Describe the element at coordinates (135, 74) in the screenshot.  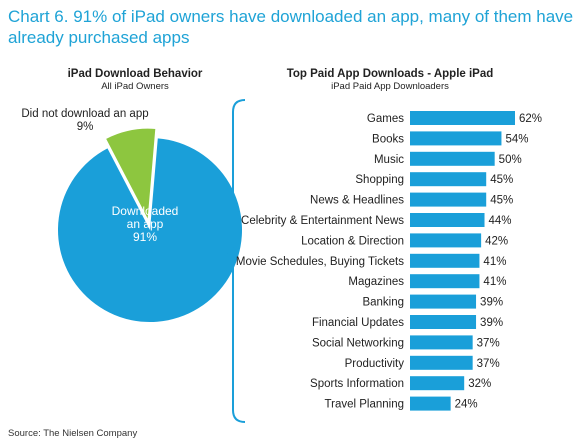
I see `pie-chart-title: iPad Download Behavior` at that location.